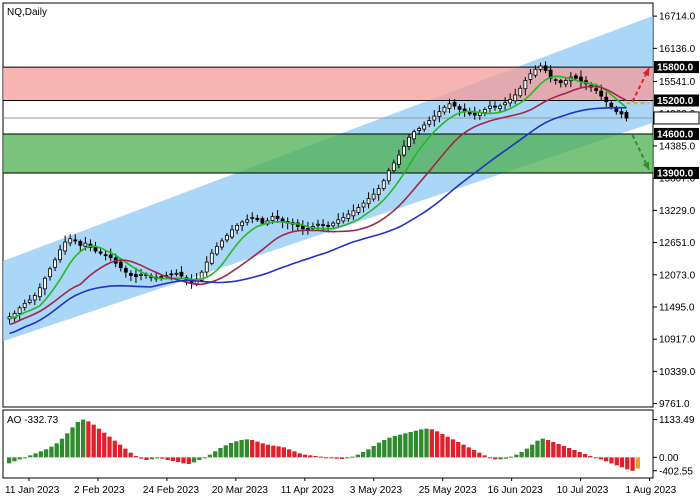  Describe the element at coordinates (677, 372) in the screenshot. I see `y-tick-label: 10339.0` at that location.